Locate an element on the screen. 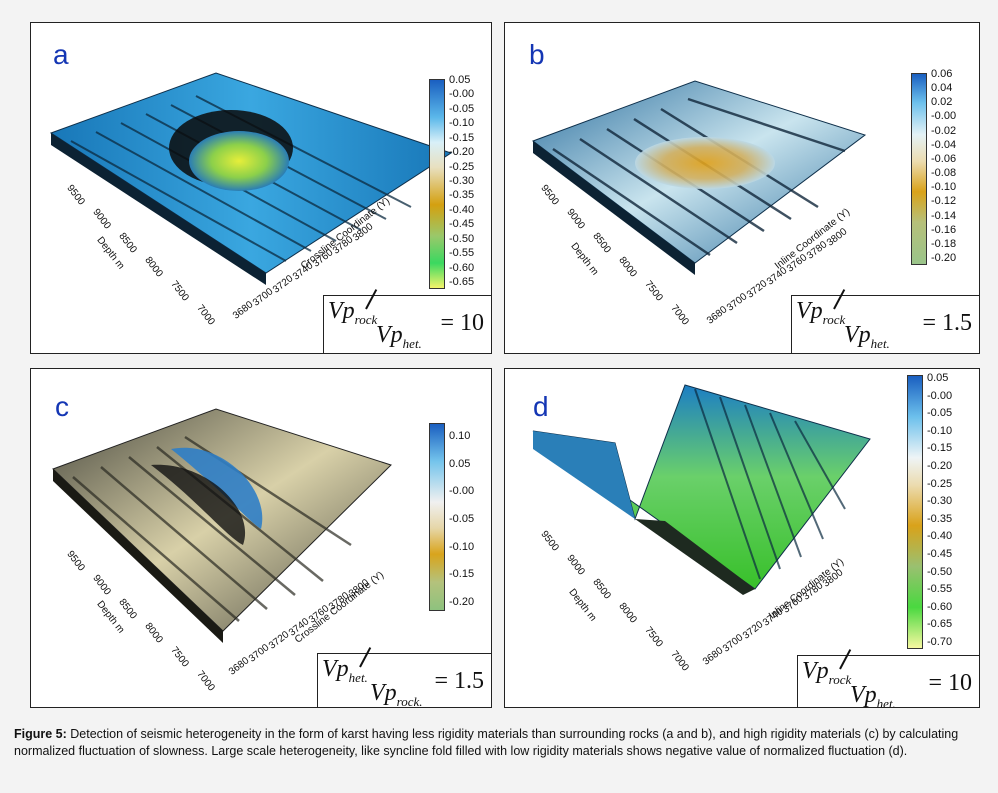  colorbar-tick-label: 0.10 is located at coordinates (460, 436).